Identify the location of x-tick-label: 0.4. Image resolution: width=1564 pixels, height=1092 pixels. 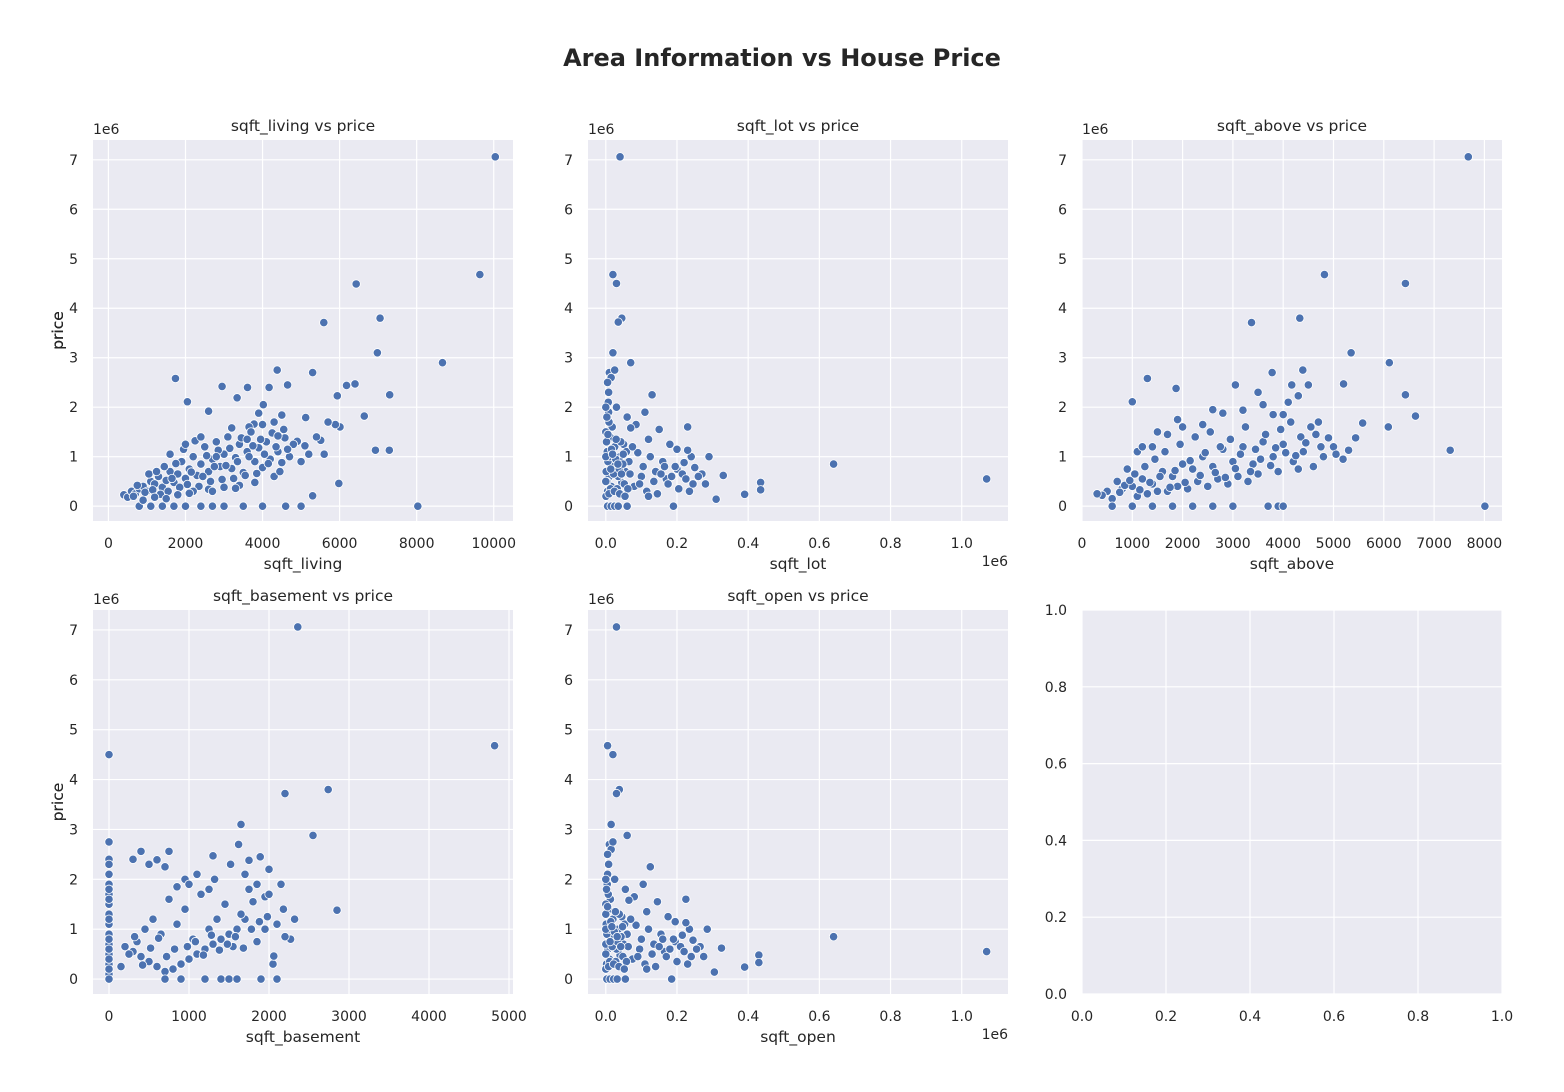
(748, 544).